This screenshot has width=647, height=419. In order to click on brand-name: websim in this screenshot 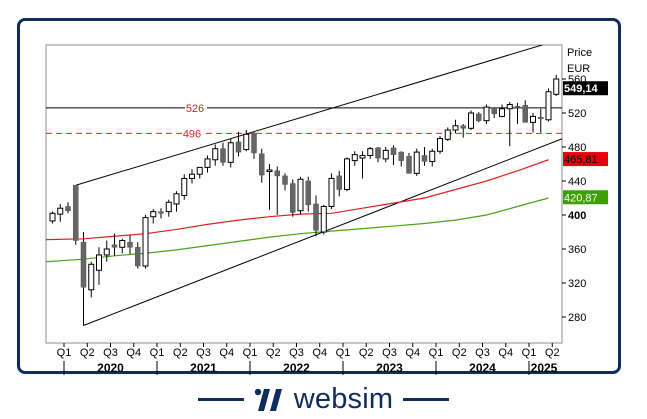, I will do `click(343, 399)`.